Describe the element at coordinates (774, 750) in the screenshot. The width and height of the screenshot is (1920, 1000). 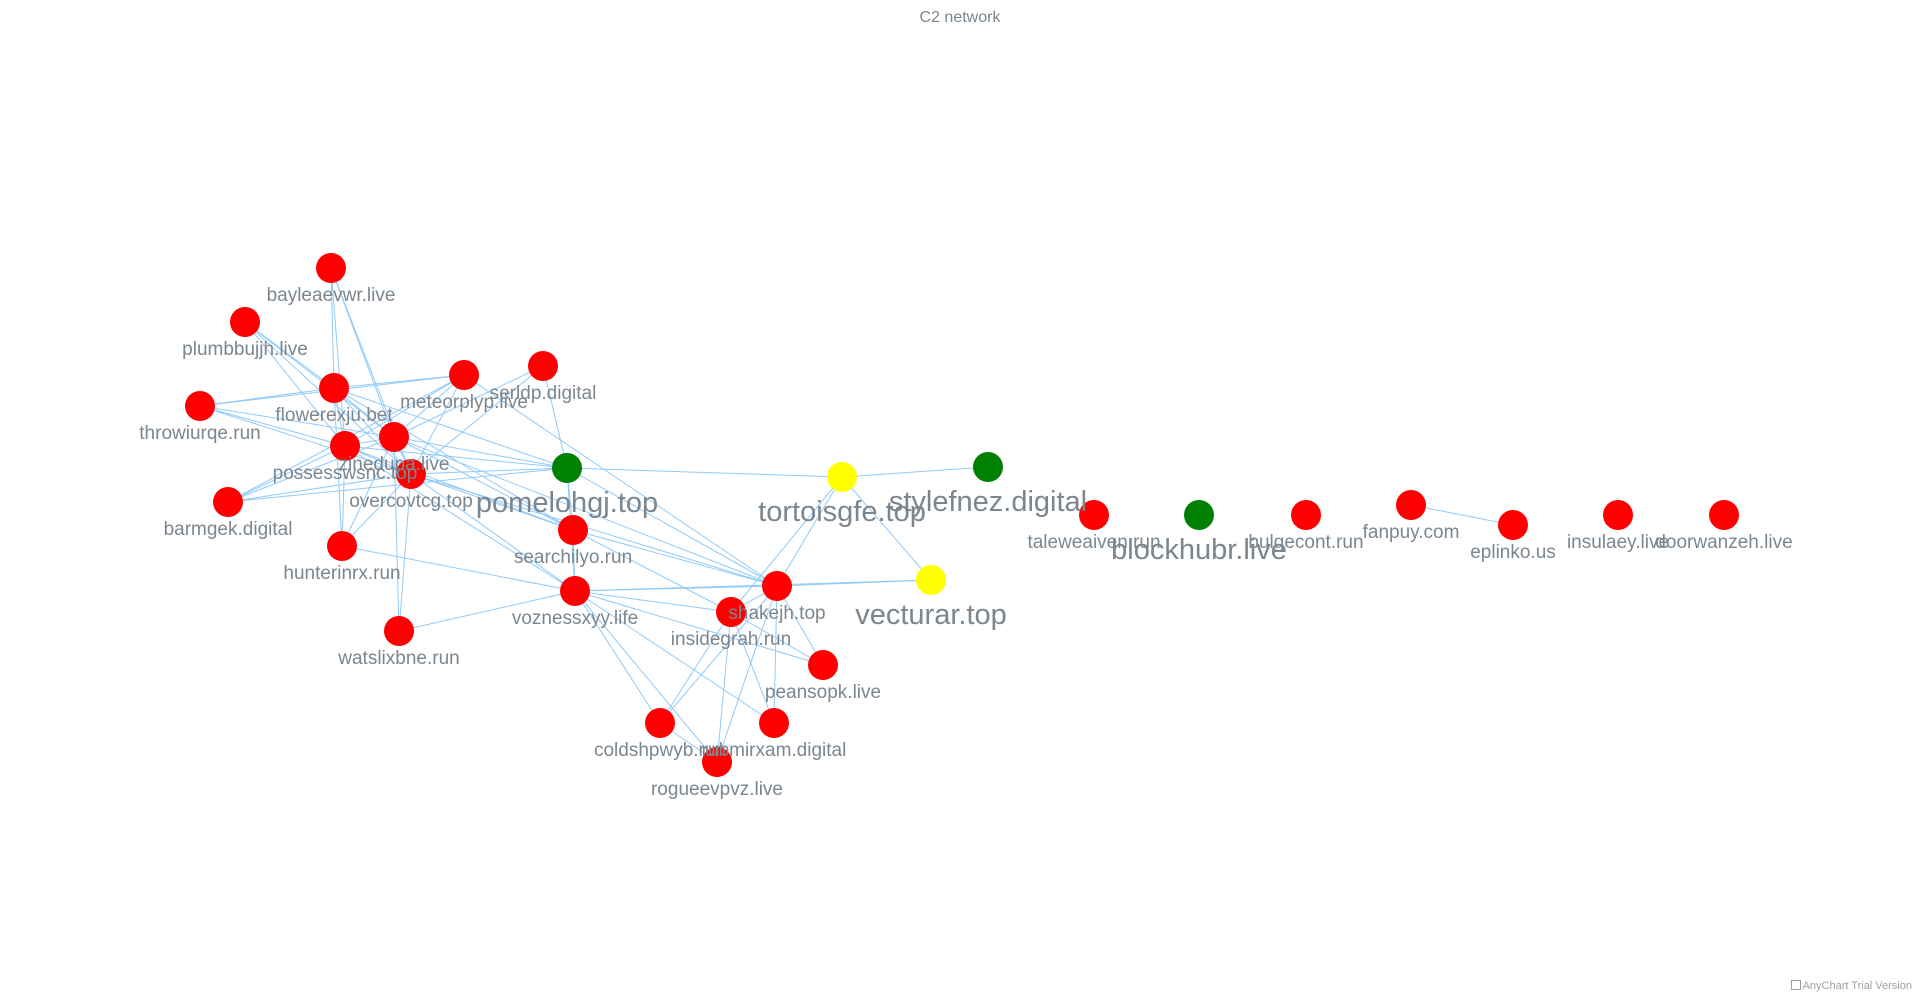
I see `node-label-rubmirxam-digital: rubmirxam.digital` at that location.